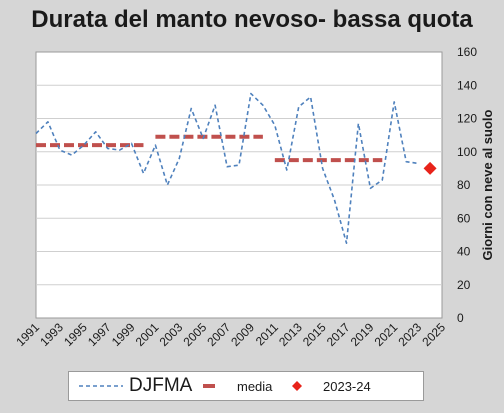 This screenshot has height=413, width=504. Describe the element at coordinates (386, 334) in the screenshot. I see `x-tick-label: 2021` at that location.